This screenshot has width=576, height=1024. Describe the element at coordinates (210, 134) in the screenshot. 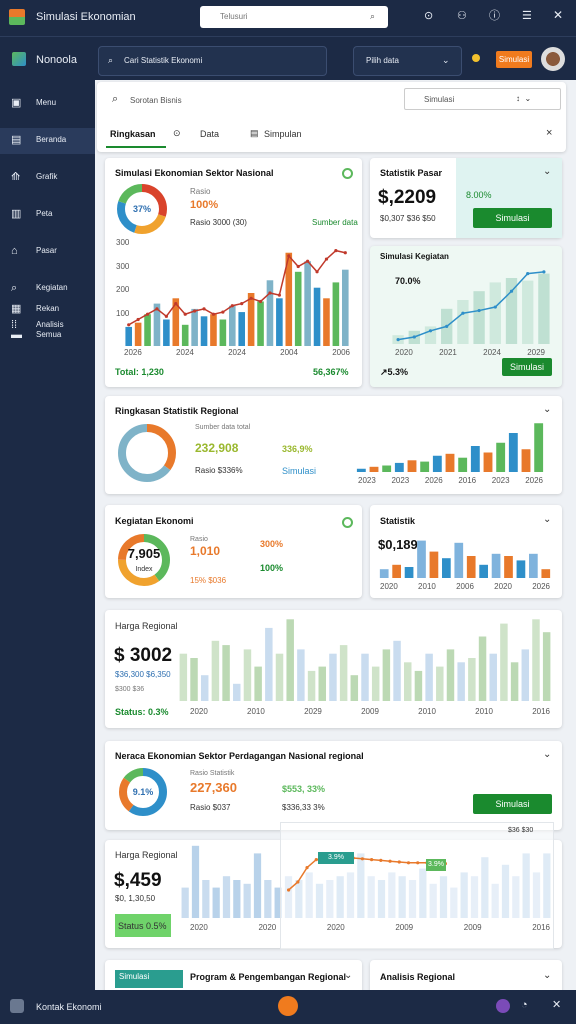

I see `tab: Data` at that location.